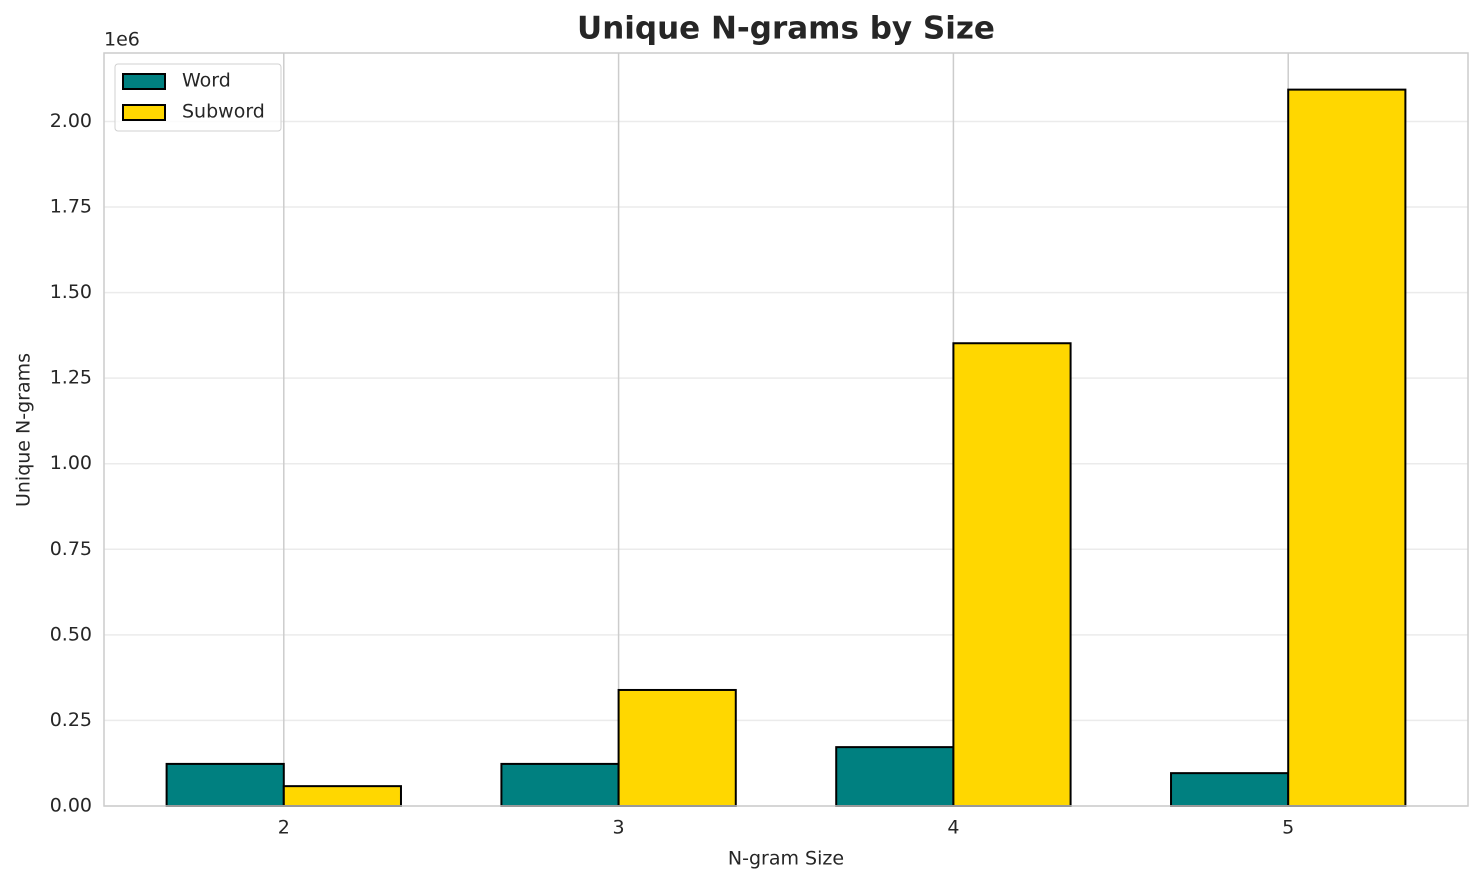  Describe the element at coordinates (71, 292) in the screenshot. I see `y-tick-label: 1.50` at that location.